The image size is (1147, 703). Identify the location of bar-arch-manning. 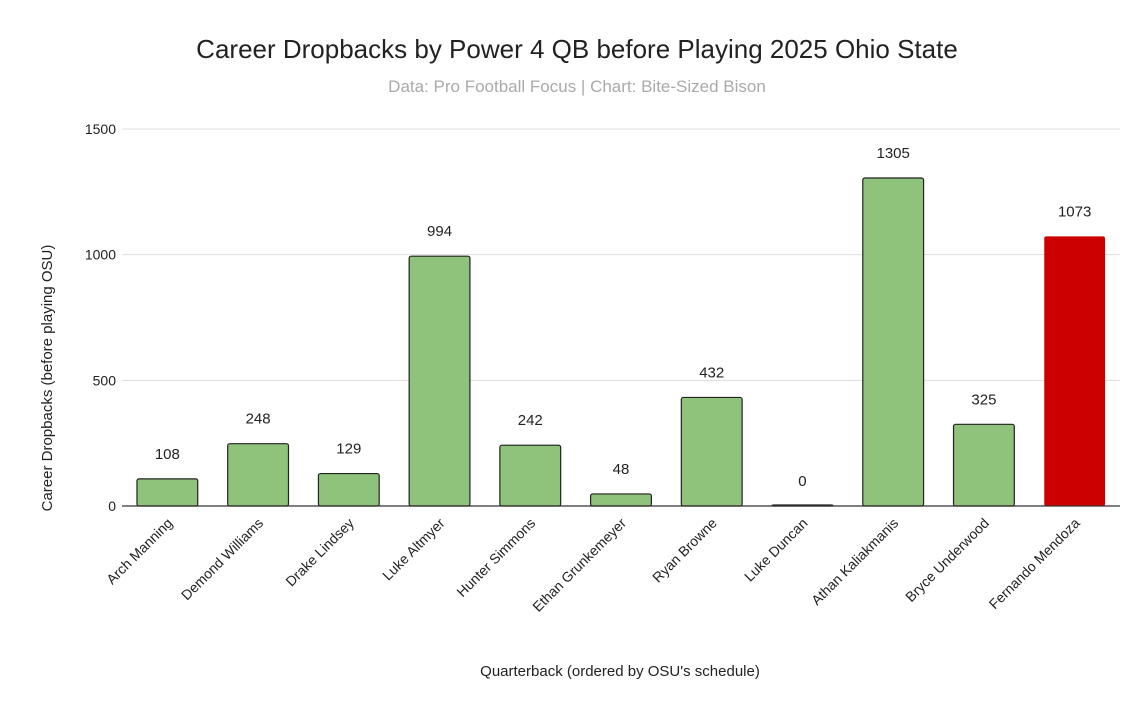
(167, 492).